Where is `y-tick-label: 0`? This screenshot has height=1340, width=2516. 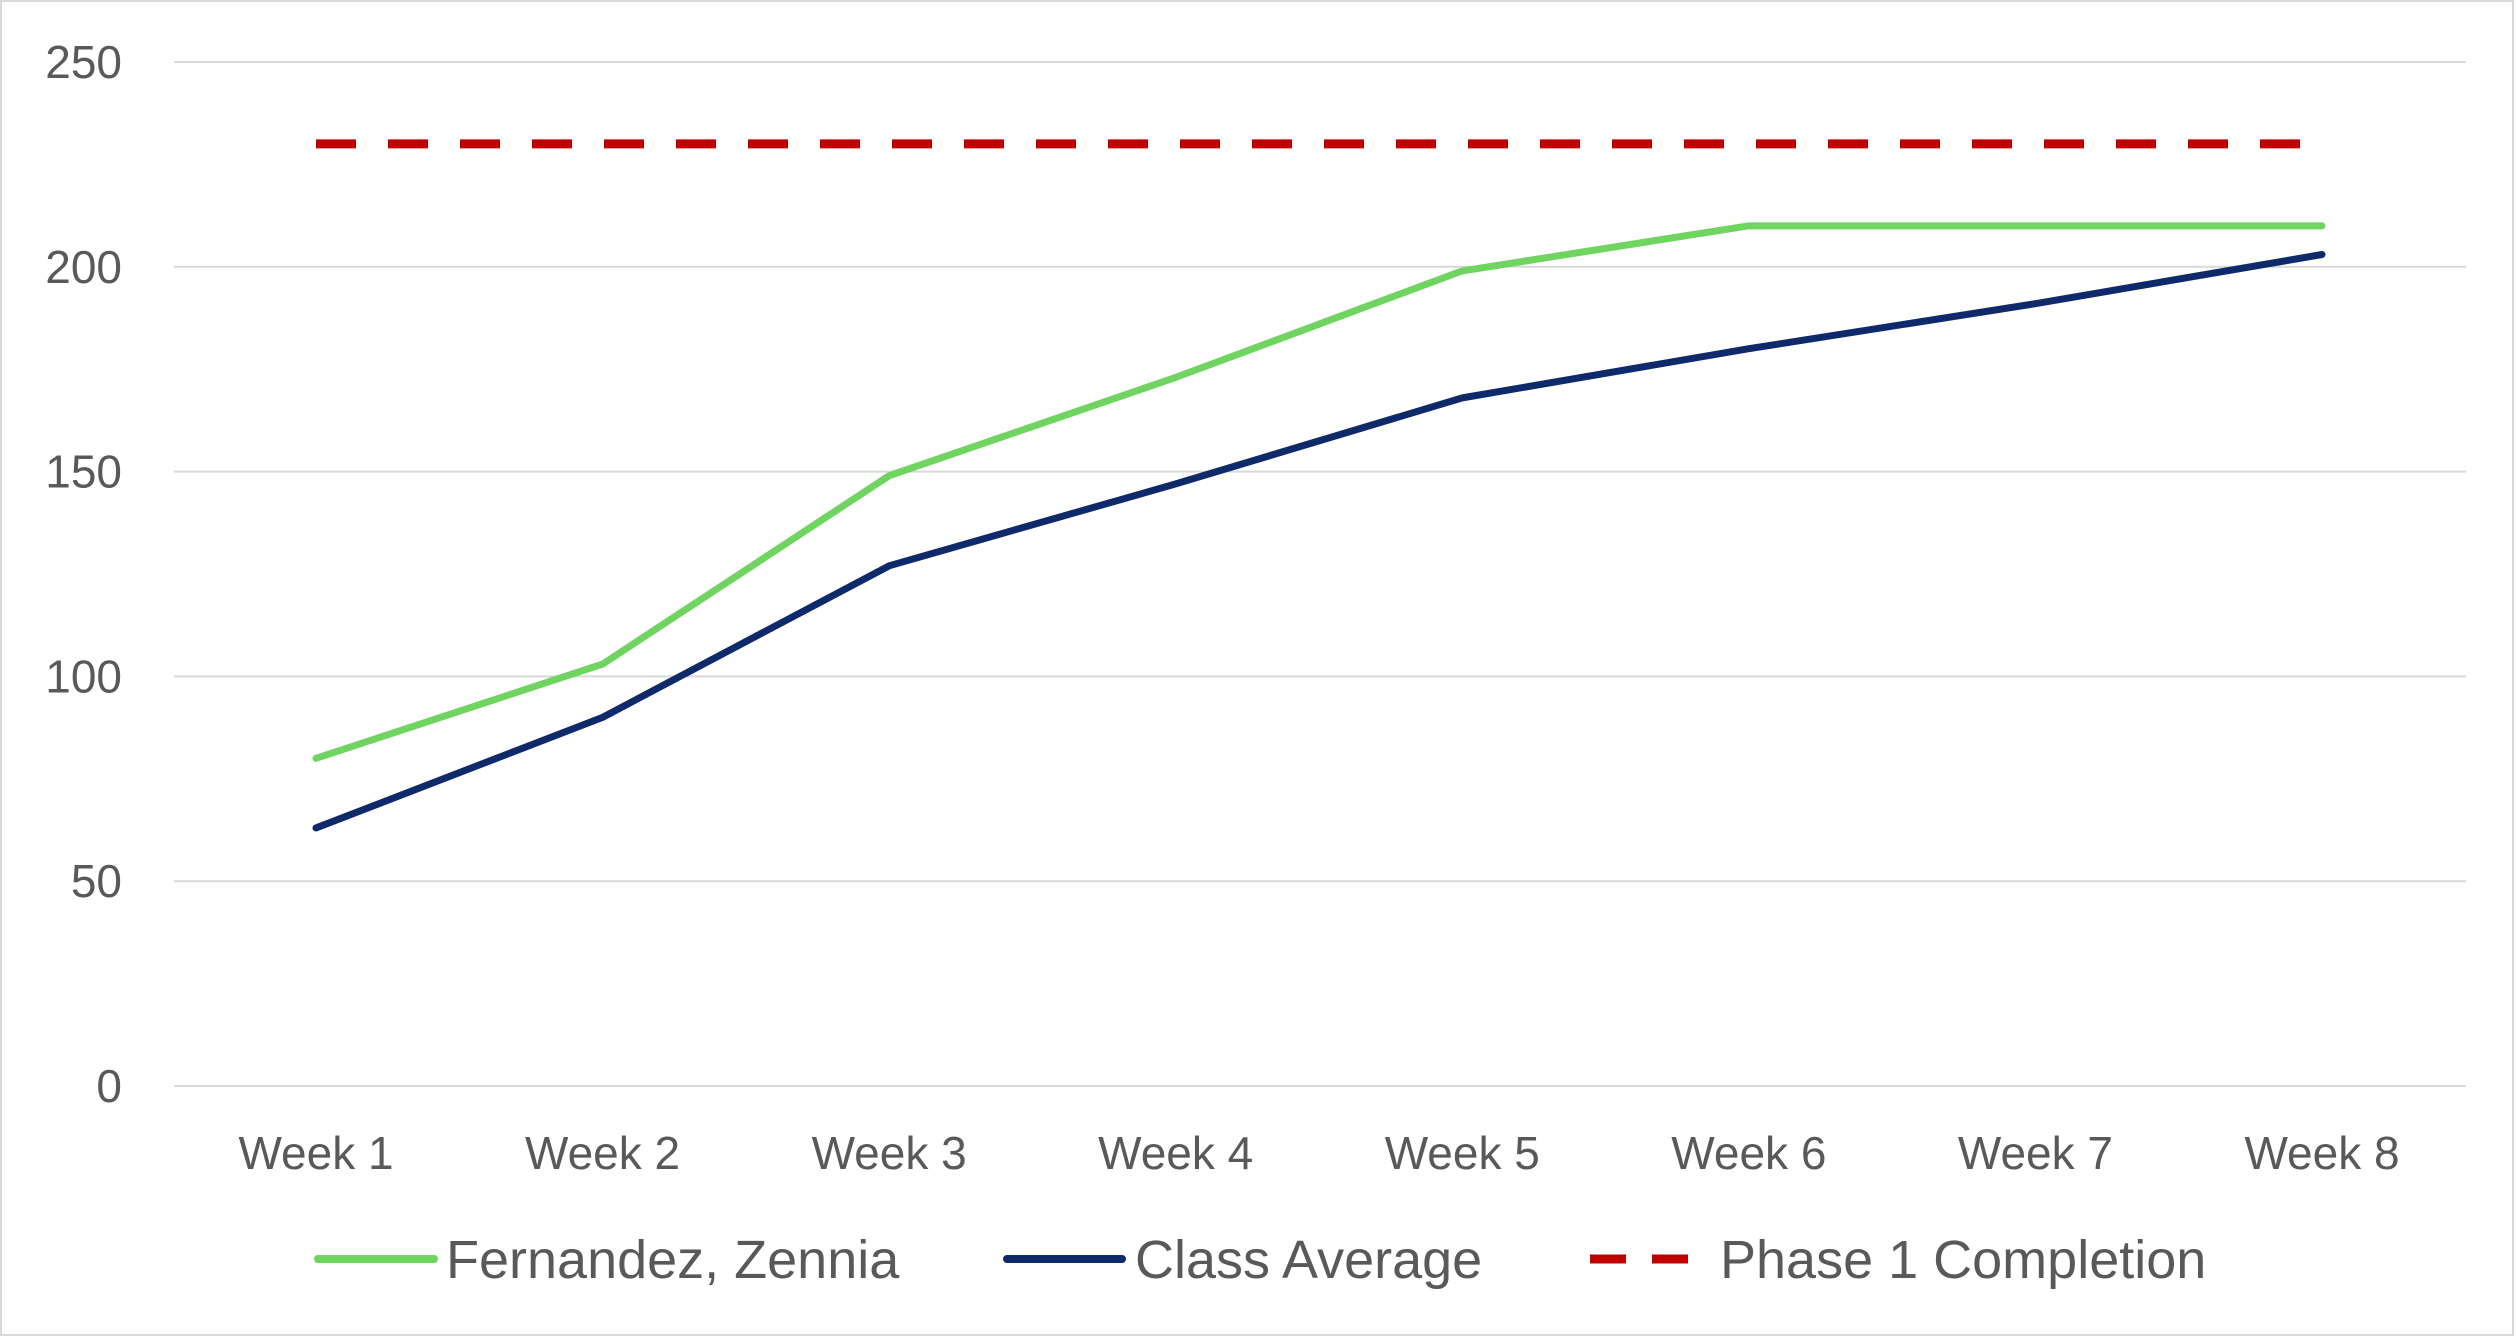 y-tick-label: 0 is located at coordinates (109, 1086).